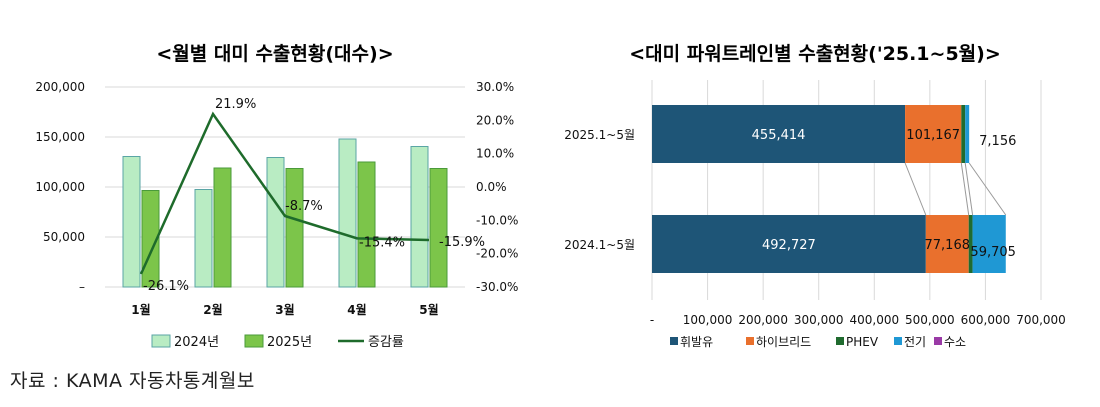 The width and height of the screenshot is (1100, 407). I want to click on x-axis-tick: 200,000, so click(763, 320).